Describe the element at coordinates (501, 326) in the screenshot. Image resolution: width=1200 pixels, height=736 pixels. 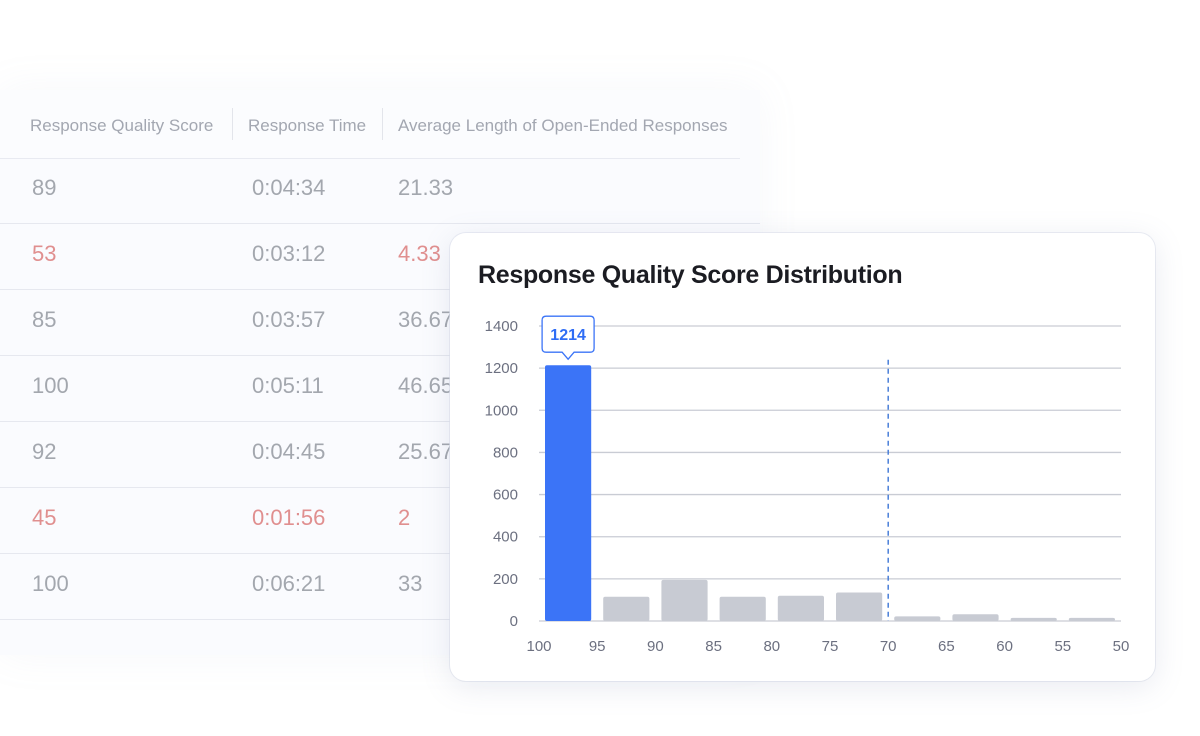
I see `y-tick-label: 1400` at that location.